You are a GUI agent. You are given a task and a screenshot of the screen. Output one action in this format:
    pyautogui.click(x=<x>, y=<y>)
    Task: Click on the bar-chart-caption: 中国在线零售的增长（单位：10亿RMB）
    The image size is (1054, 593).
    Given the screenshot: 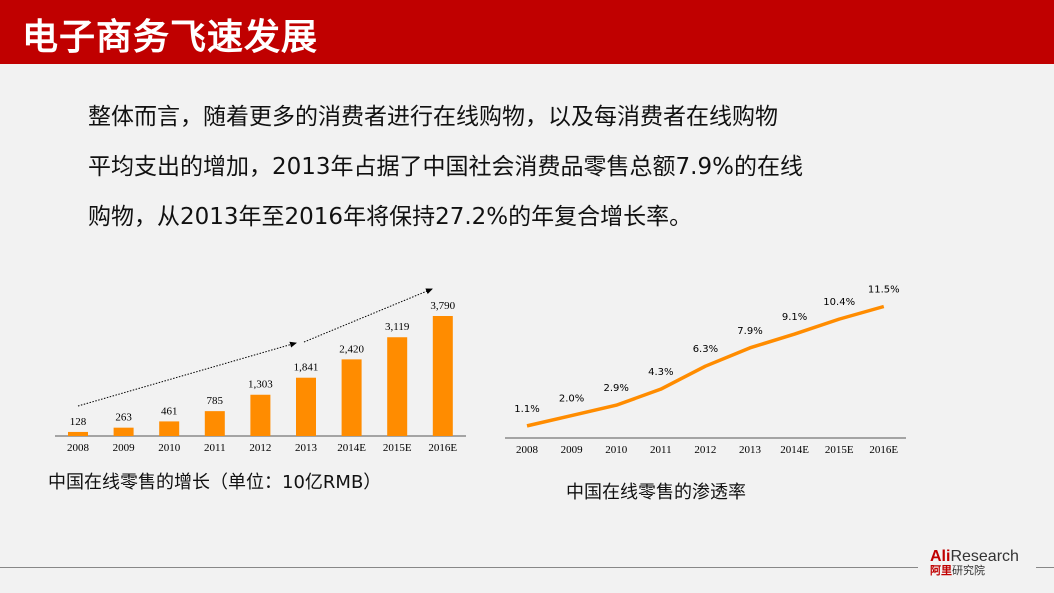 What is the action you would take?
    pyautogui.click(x=215, y=482)
    